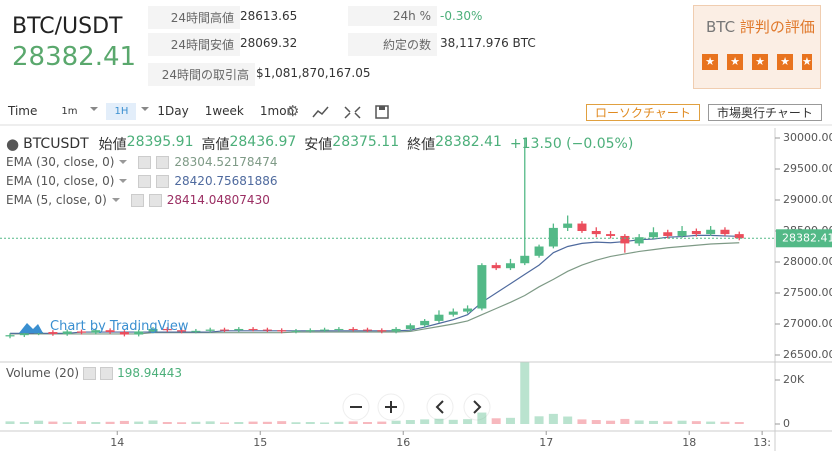 The width and height of the screenshot is (832, 451). I want to click on rating-coin: BTC, so click(721, 27).